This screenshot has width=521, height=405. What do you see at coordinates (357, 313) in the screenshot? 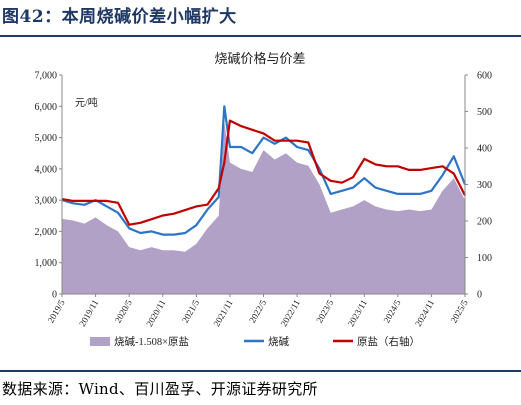
I see `x-tick-label: 2023/11` at bounding box center [357, 313].